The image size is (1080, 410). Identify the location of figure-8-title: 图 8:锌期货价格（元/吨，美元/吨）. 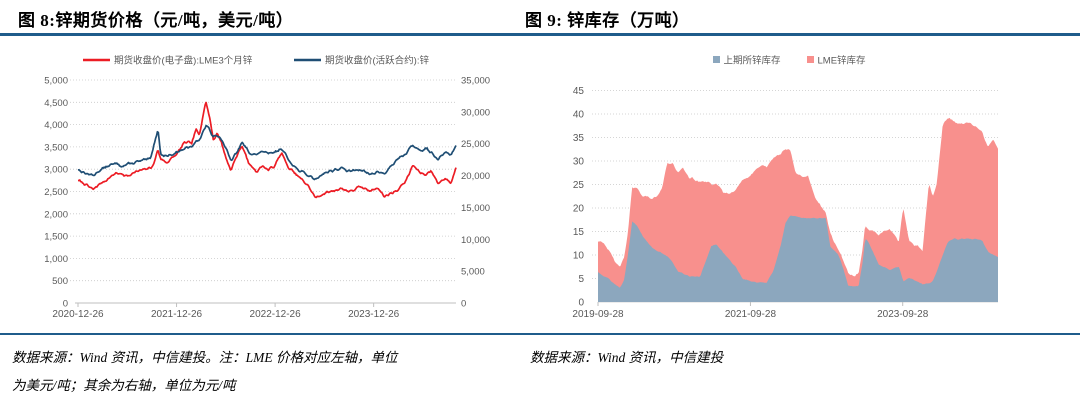
(156, 20).